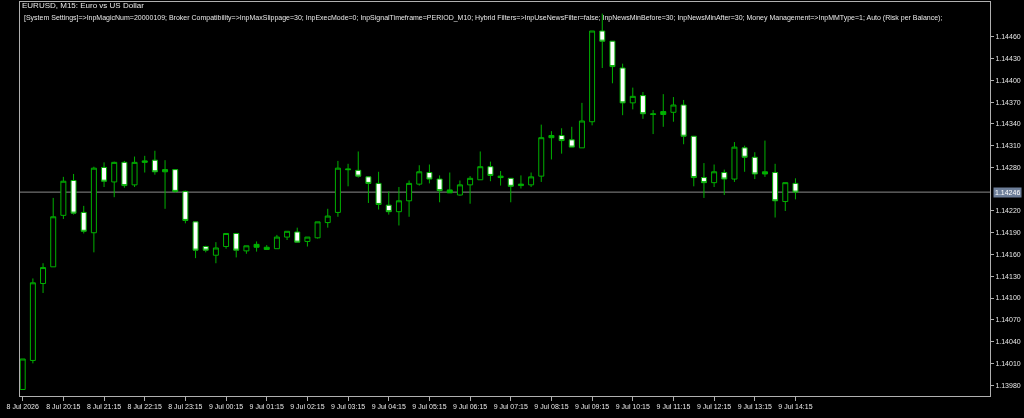 The image size is (1024, 418). What do you see at coordinates (83, 5) in the screenshot?
I see `chart-title: EURUSD, M15: Euro vs US Dollar` at bounding box center [83, 5].